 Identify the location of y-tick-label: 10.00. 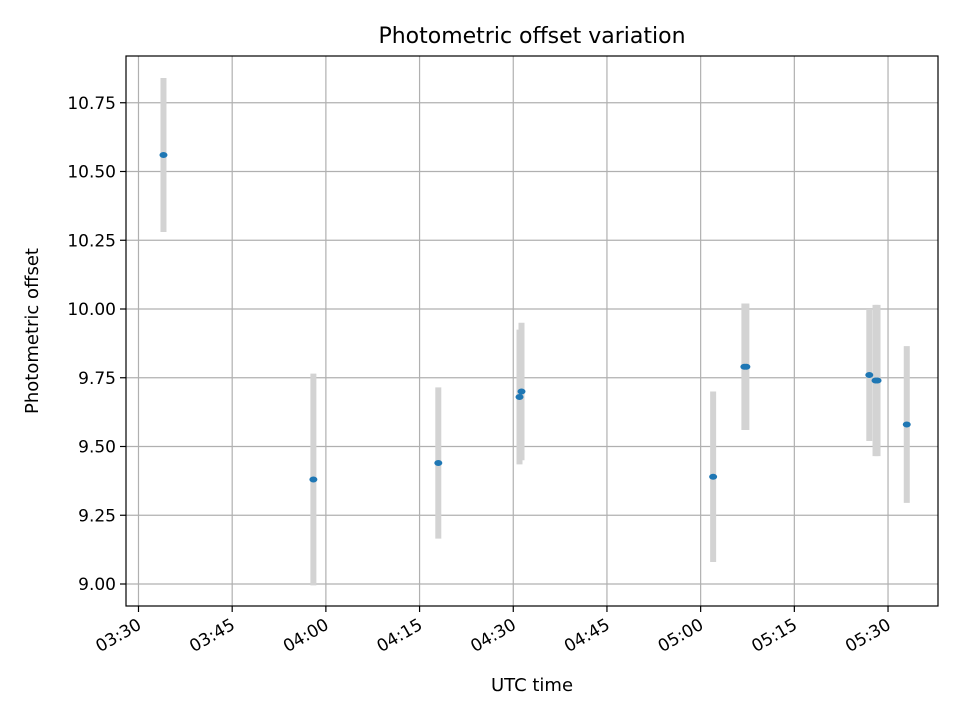
(91, 310).